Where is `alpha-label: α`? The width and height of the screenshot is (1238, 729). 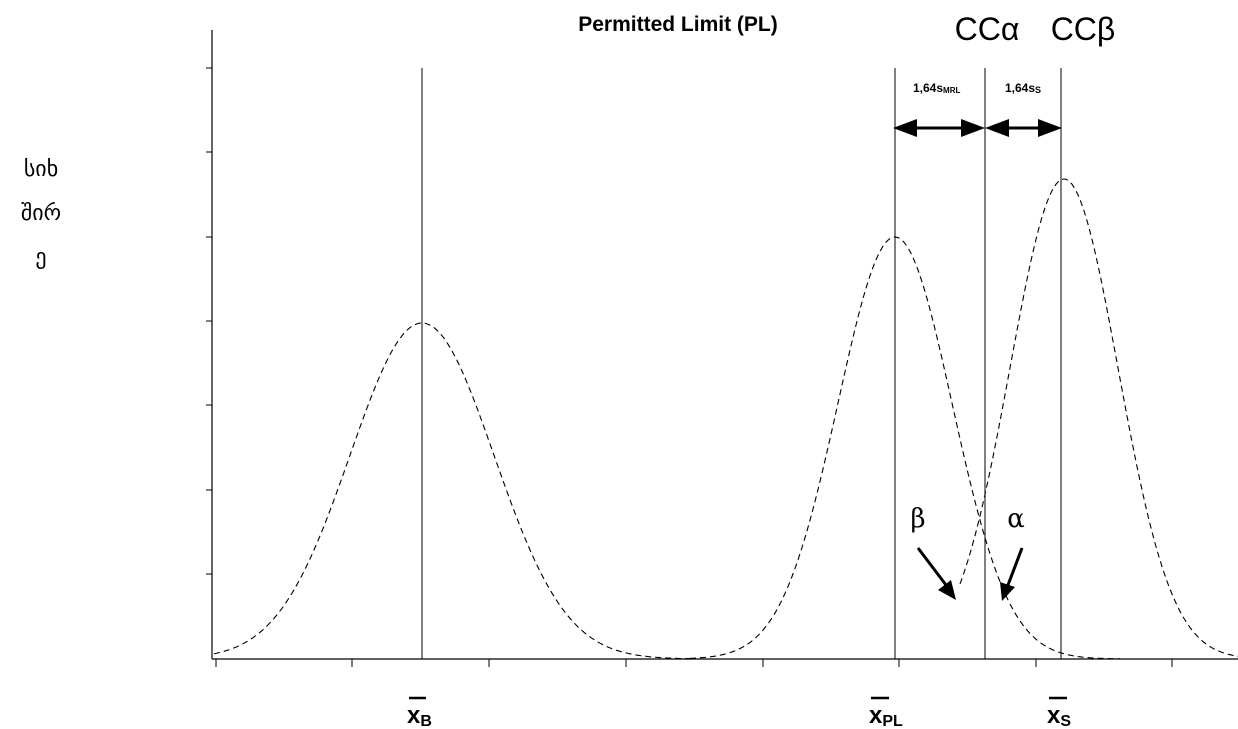 alpha-label: α is located at coordinates (1016, 519).